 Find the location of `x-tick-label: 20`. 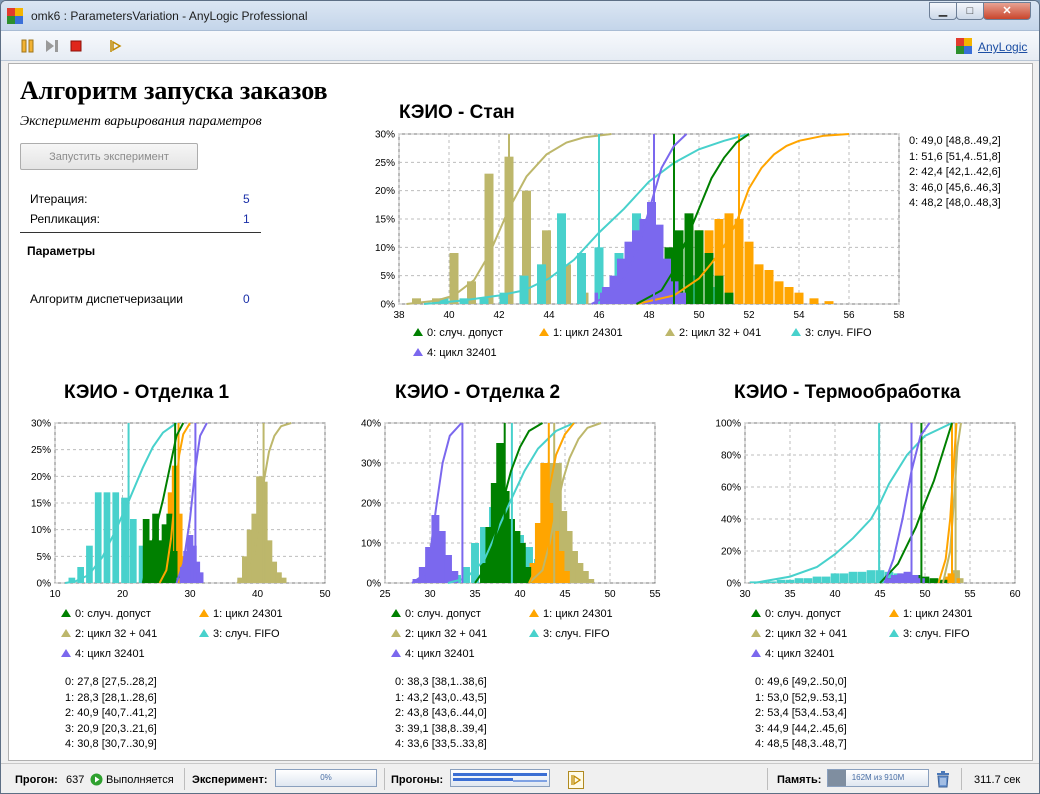

x-tick-label: 20 is located at coordinates (123, 594).